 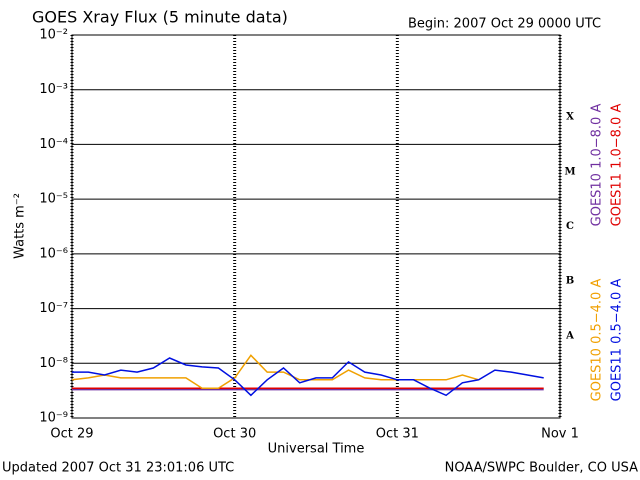 What do you see at coordinates (541, 468) in the screenshot?
I see `source-label: NOAA/SWPC Boulder, CO USA` at bounding box center [541, 468].